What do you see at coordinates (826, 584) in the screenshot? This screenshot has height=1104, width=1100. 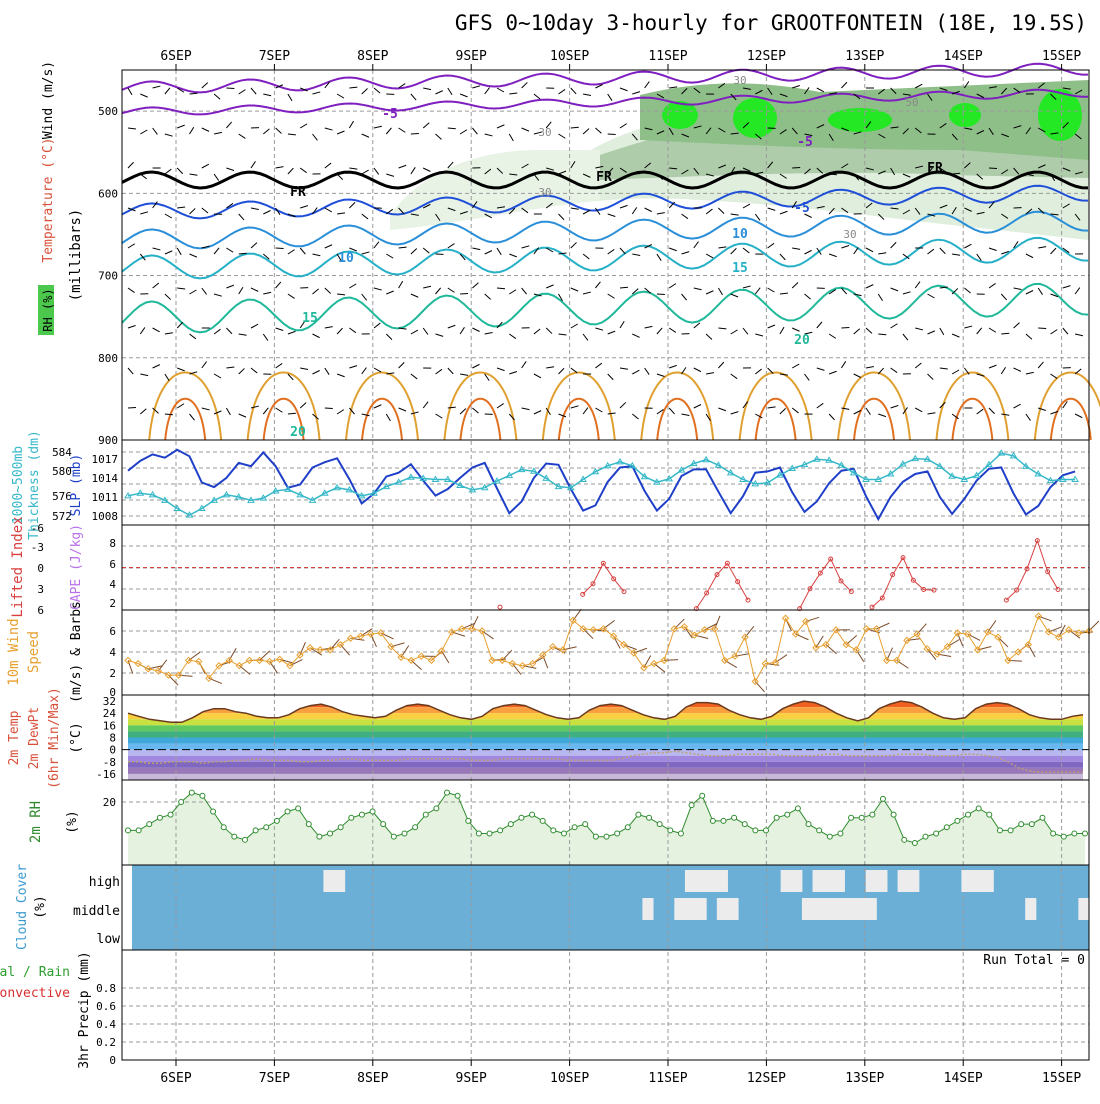 I see `lifted-index-line` at bounding box center [826, 584].